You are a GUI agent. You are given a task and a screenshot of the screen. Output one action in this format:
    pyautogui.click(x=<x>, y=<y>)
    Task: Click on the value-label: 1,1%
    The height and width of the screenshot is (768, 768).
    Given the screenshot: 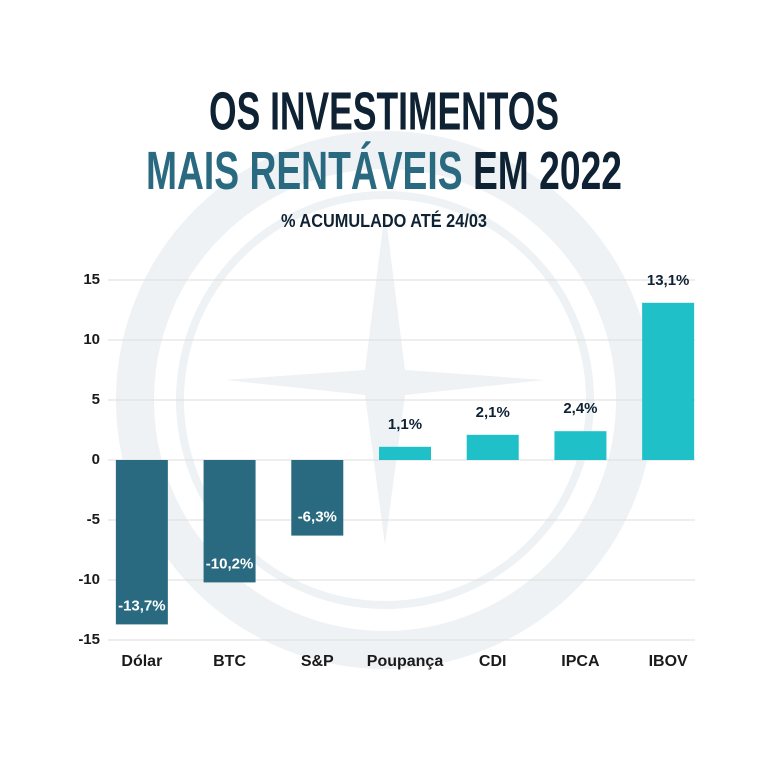 What is the action you would take?
    pyautogui.click(x=405, y=424)
    